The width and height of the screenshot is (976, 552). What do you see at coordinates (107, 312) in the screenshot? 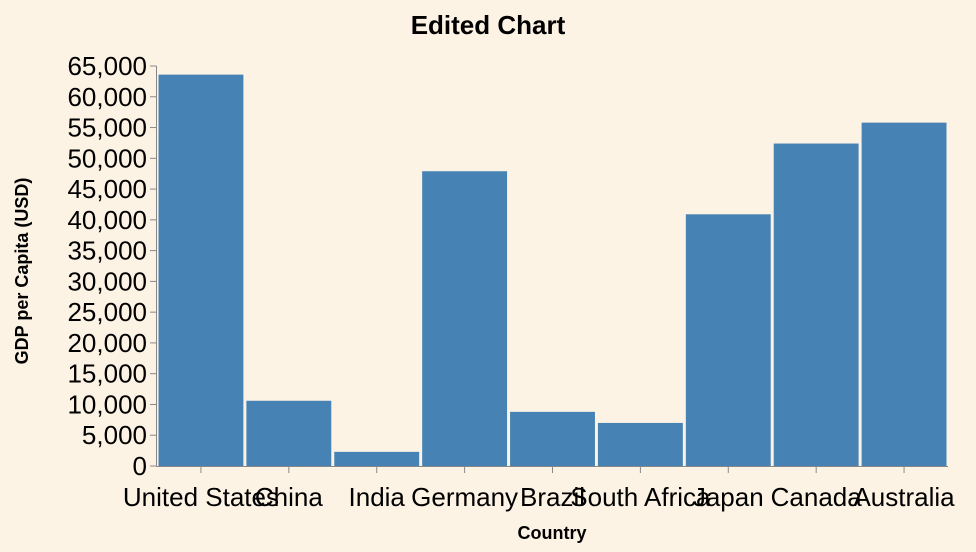
I see `y-tick-label: 25,000` at bounding box center [107, 312].